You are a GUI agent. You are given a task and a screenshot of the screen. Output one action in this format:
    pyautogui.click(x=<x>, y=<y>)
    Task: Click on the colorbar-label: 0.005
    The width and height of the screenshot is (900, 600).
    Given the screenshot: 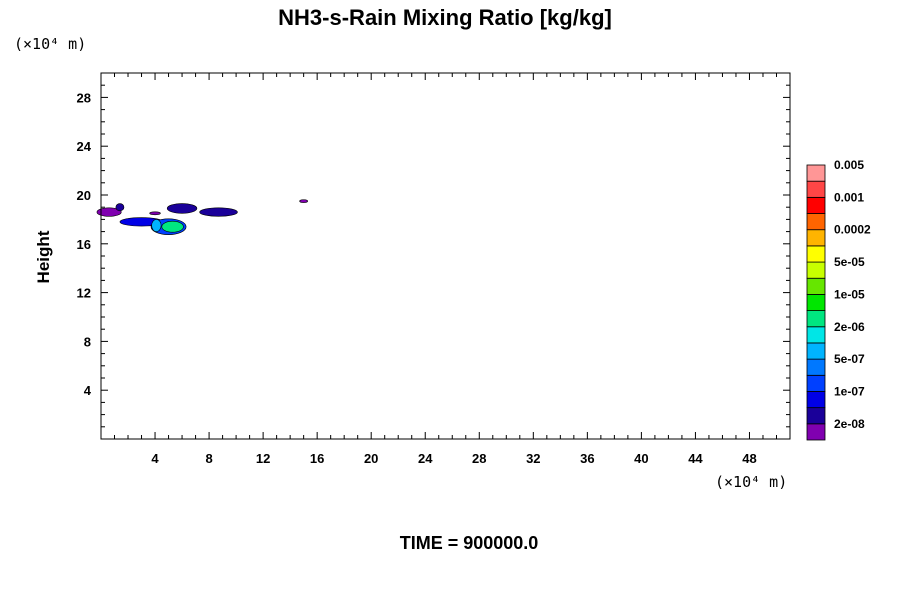 What is the action you would take?
    pyautogui.click(x=849, y=165)
    